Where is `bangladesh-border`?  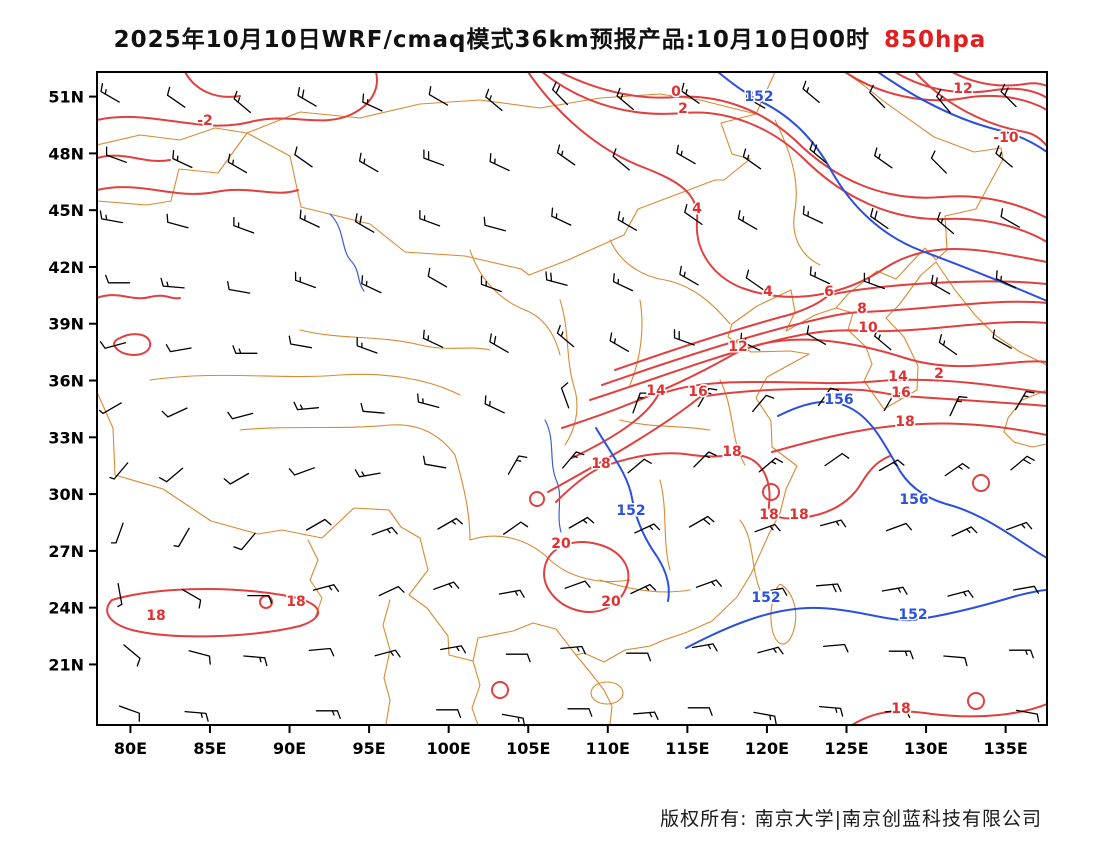 bangladesh-border is located at coordinates (315, 579).